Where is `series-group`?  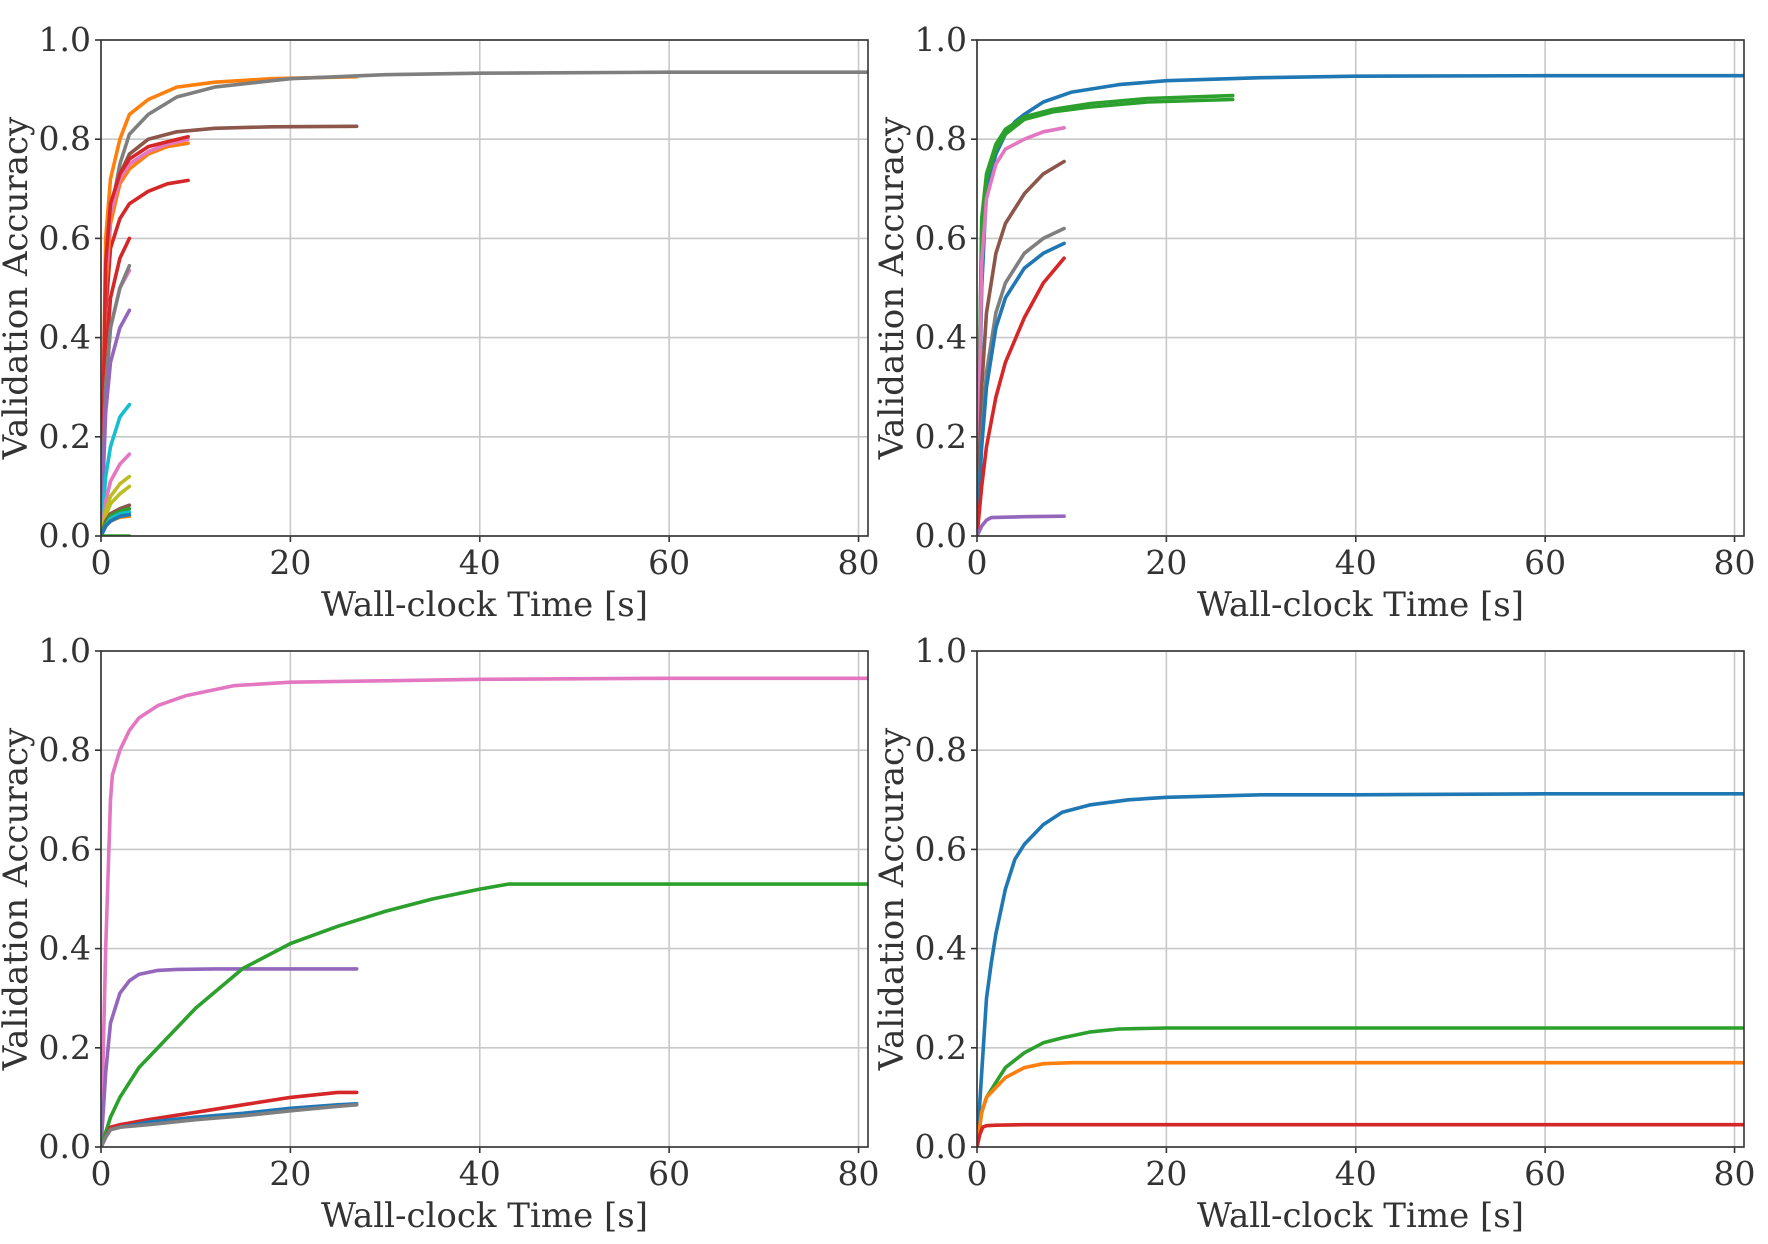 series-group is located at coordinates (1360, 969).